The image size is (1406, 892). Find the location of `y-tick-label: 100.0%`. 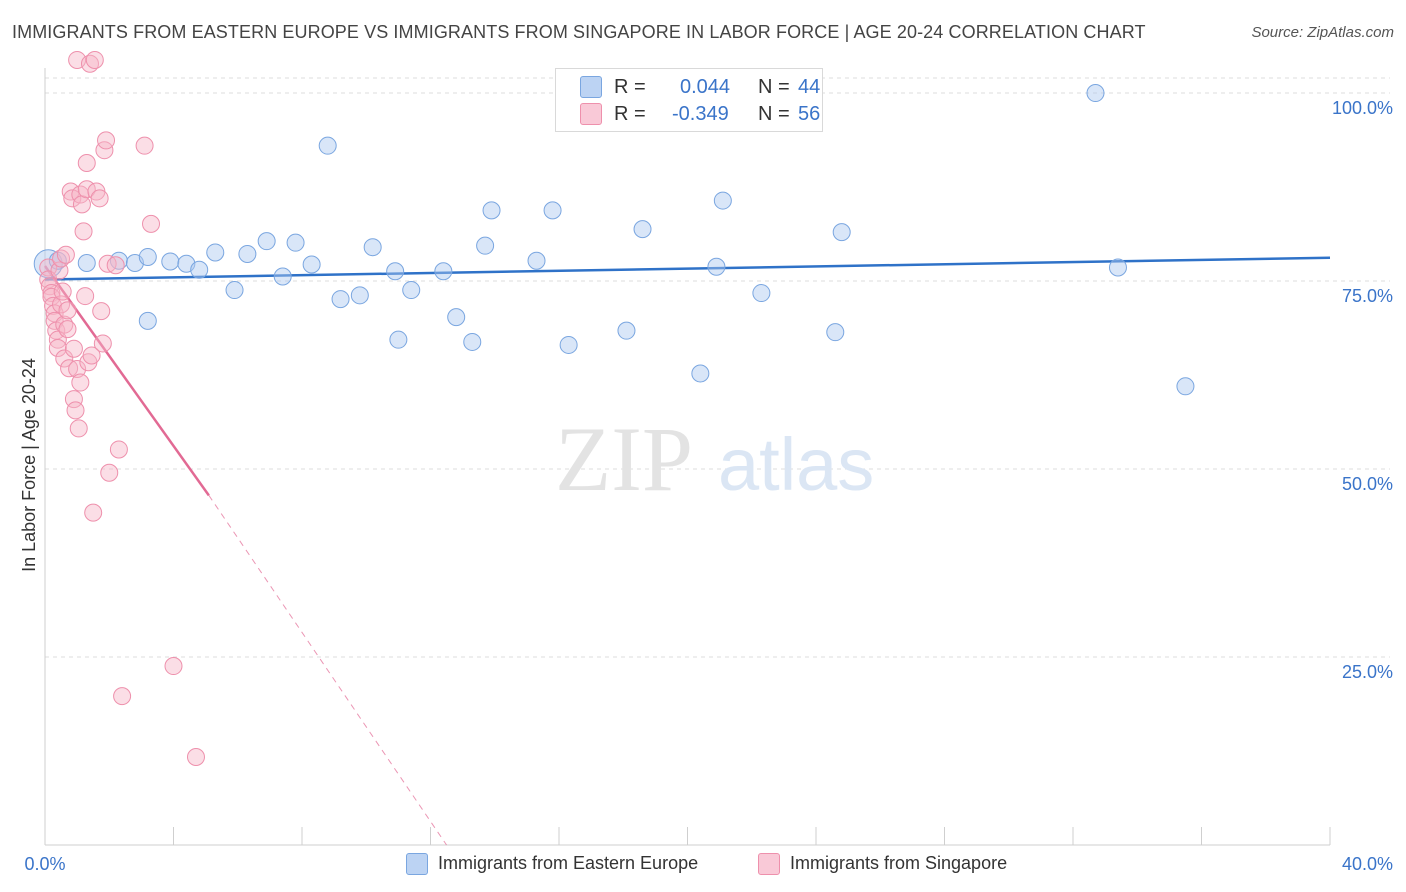

y-tick-label: 100.0% is located at coordinates (1362, 108).